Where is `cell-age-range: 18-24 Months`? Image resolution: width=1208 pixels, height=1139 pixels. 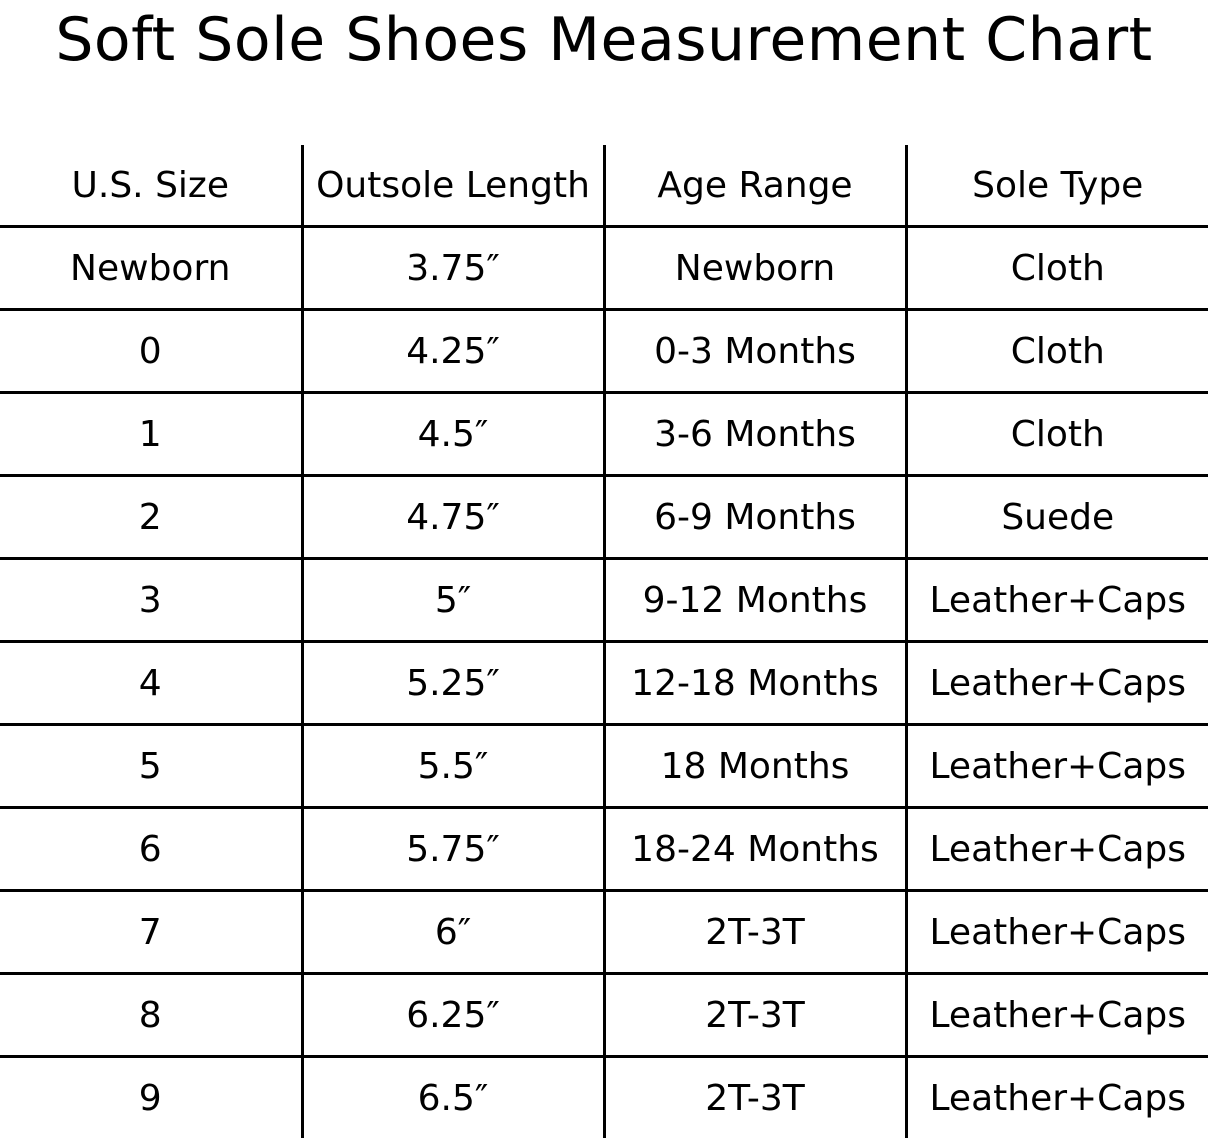
cell-age-range: 18-24 Months is located at coordinates (754, 849).